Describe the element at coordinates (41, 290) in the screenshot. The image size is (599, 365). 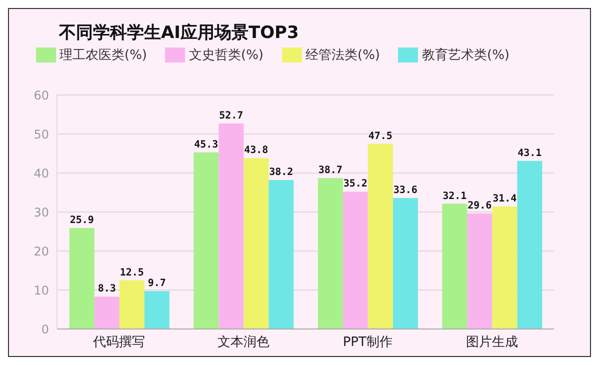
I see `y-tick-label: 10` at that location.